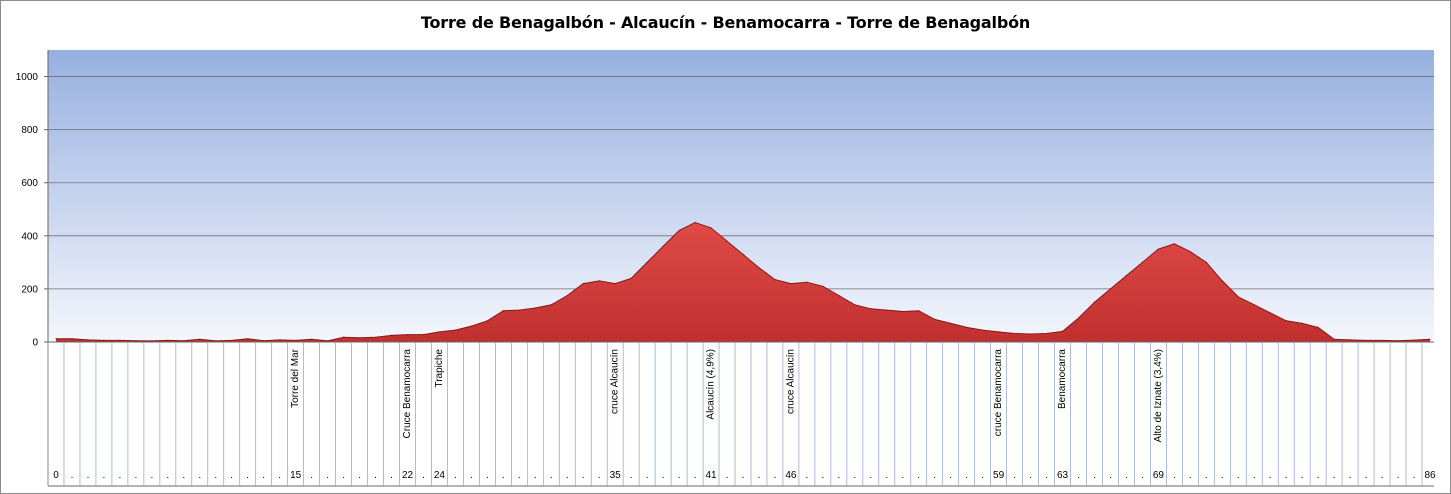 The height and width of the screenshot is (494, 1451). I want to click on km-label: 41, so click(711, 475).